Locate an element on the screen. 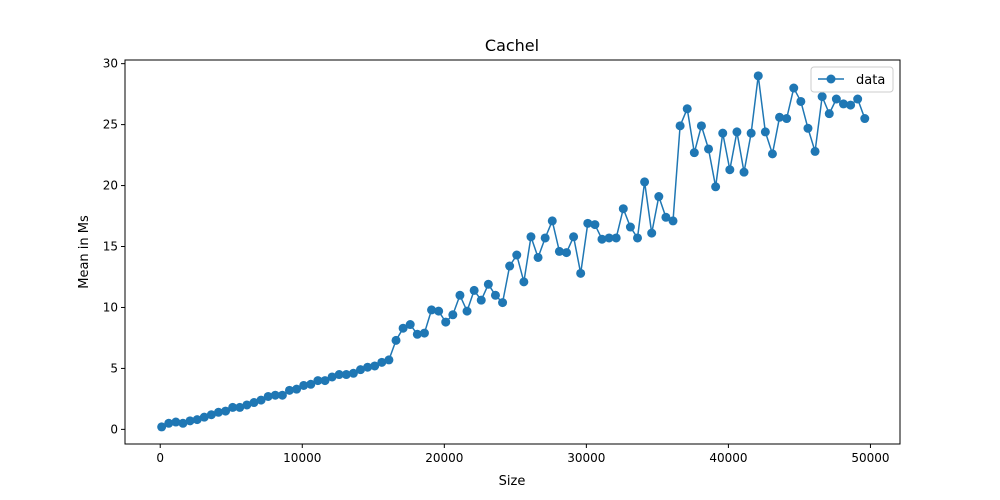 The width and height of the screenshot is (1000, 500). legend: data is located at coordinates (852, 79).